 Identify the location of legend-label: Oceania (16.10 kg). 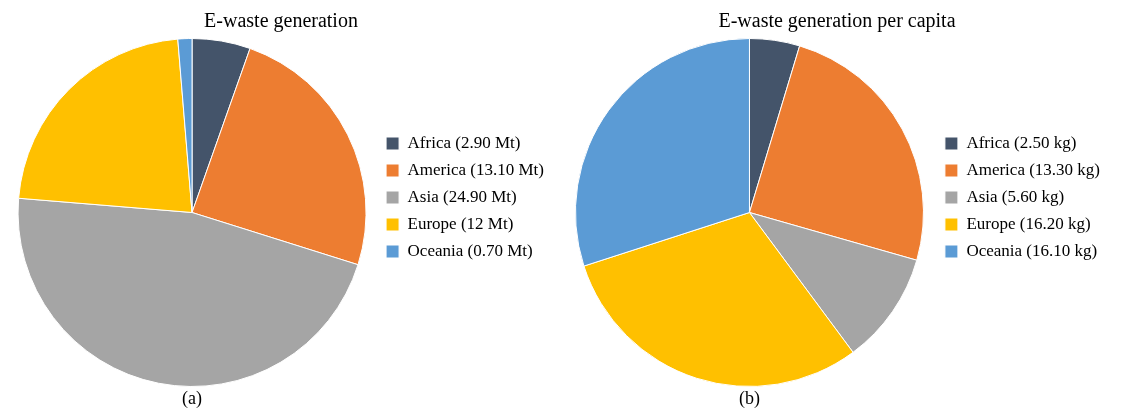
(1032, 250).